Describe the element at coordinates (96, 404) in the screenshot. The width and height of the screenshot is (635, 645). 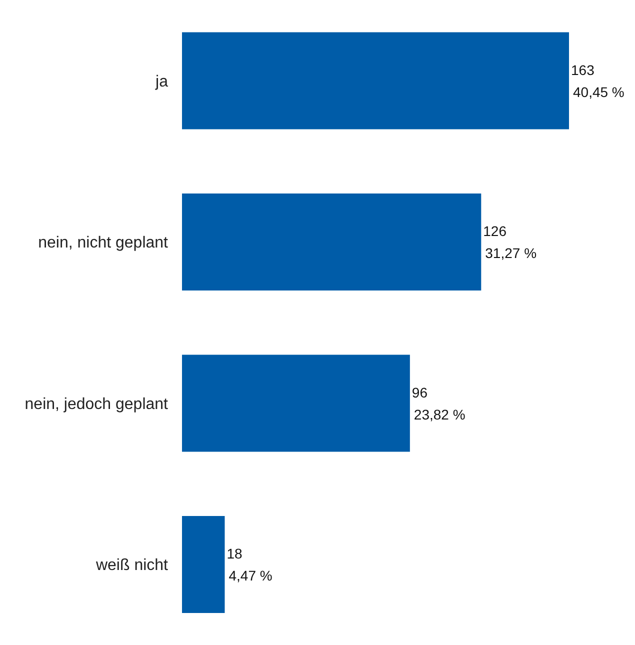
I see `y-tick-label: nein, jedoch geplant` at that location.